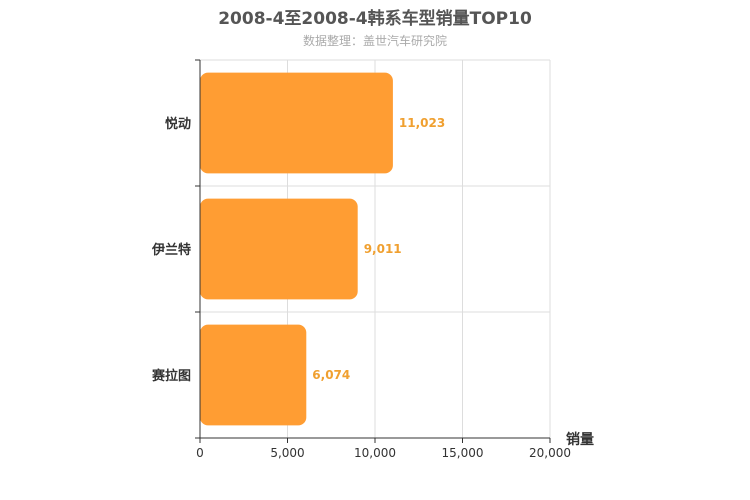 The width and height of the screenshot is (750, 500). What do you see at coordinates (374, 41) in the screenshot?
I see `chart-subtitle: 数据整理：盖世汽车研究院` at bounding box center [374, 41].